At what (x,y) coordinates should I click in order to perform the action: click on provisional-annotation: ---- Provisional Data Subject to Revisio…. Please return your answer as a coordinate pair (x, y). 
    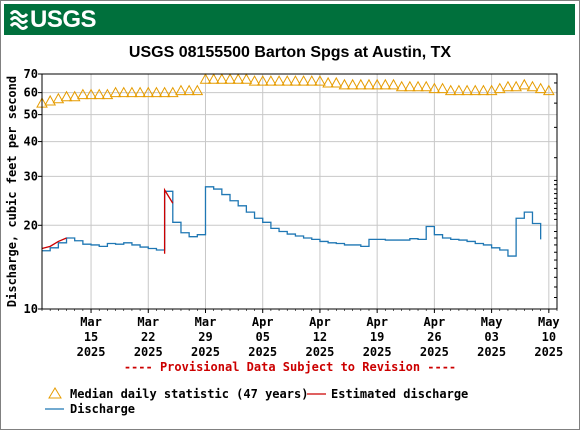
    Looking at the image, I should click on (290, 367).